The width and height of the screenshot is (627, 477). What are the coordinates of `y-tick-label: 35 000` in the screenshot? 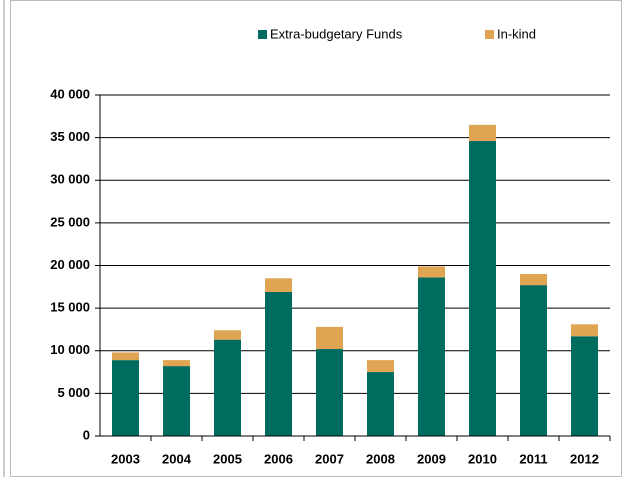 It's located at (70, 136).